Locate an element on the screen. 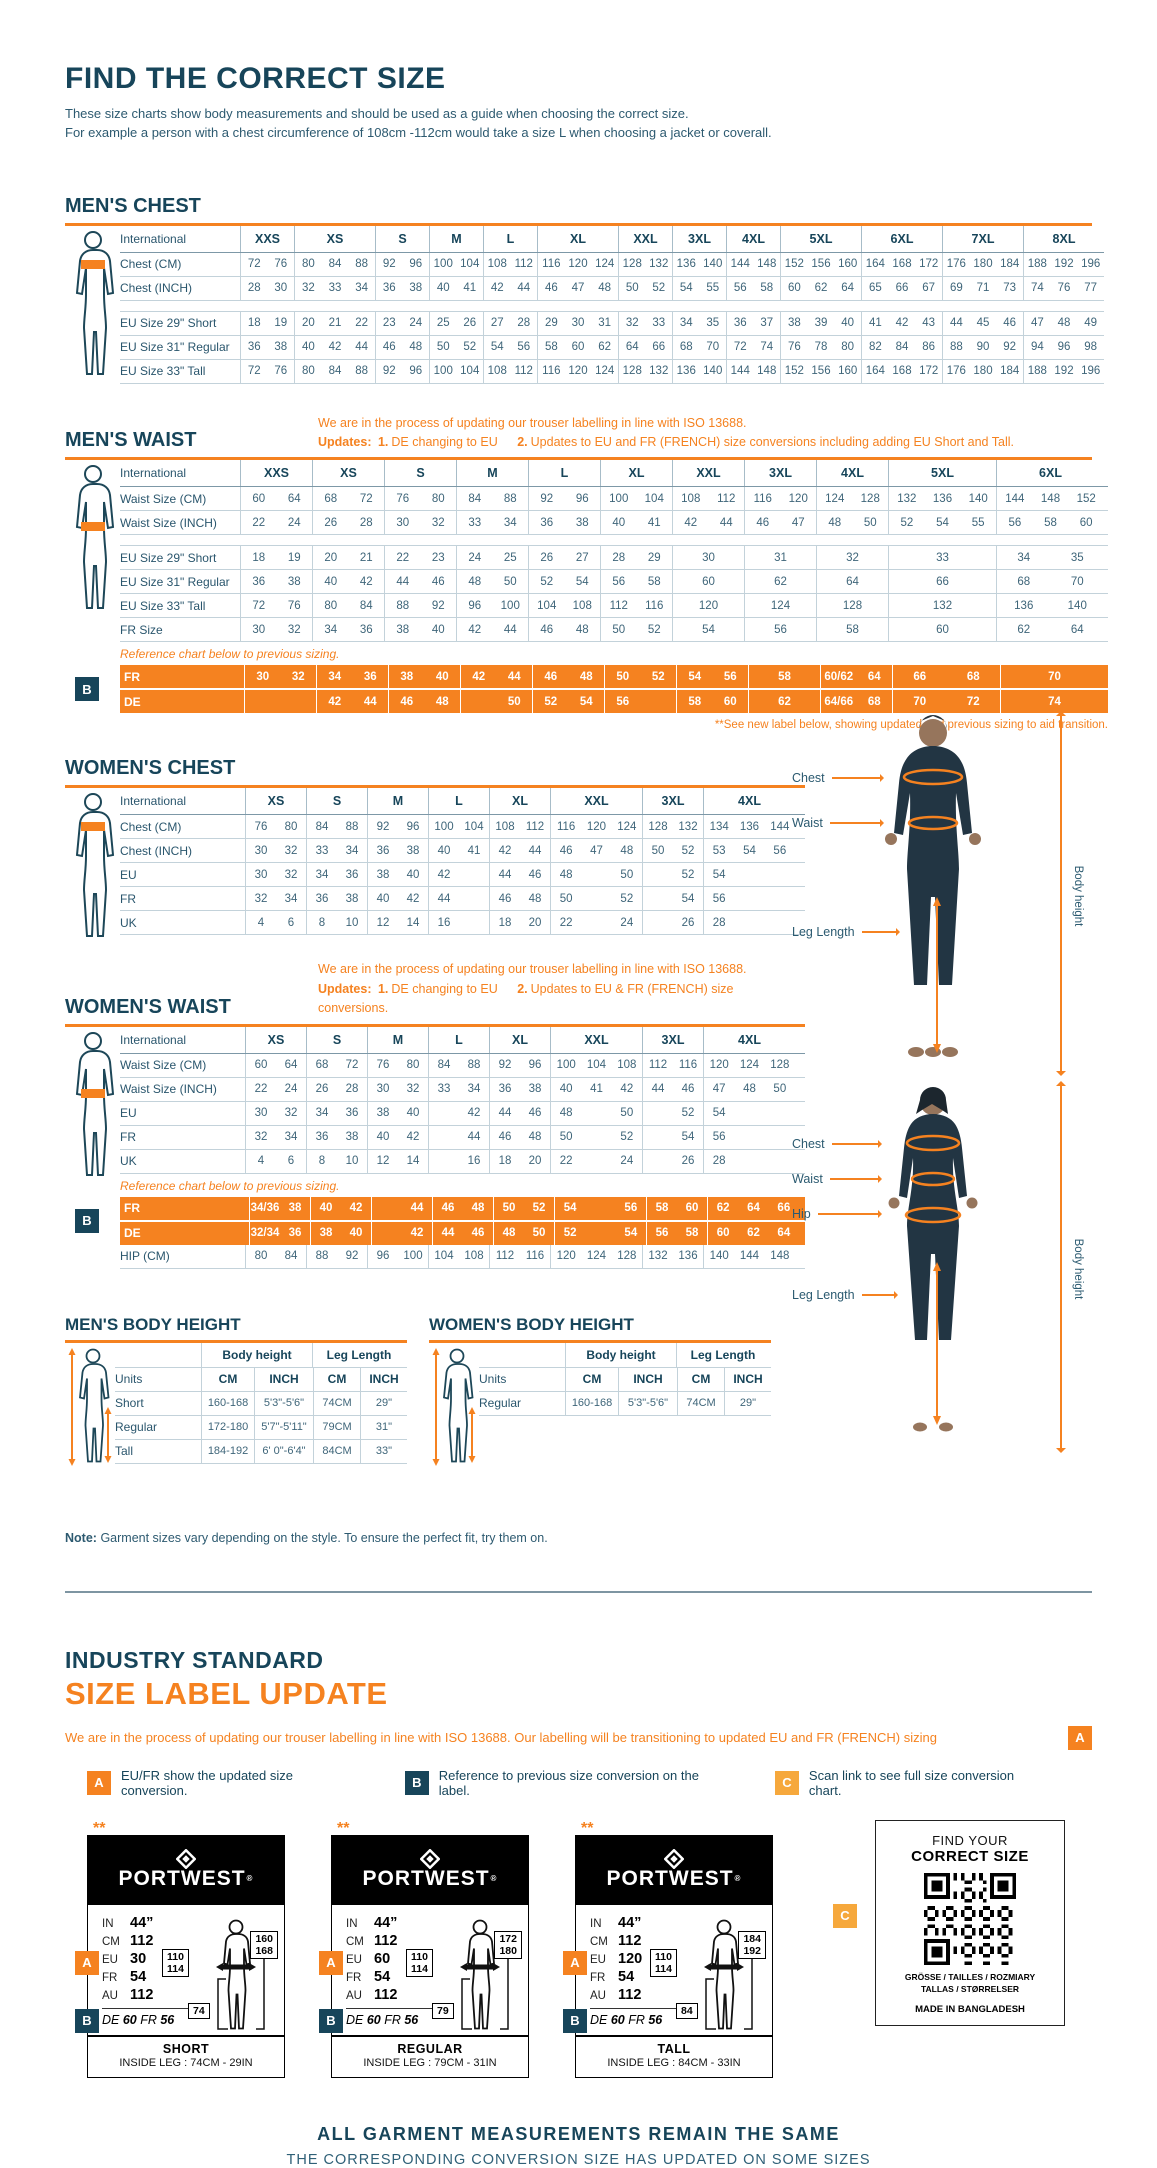 Image resolution: width=1157 pixels, height=2168 pixels. size-cell-group: 30 is located at coordinates (708, 558).